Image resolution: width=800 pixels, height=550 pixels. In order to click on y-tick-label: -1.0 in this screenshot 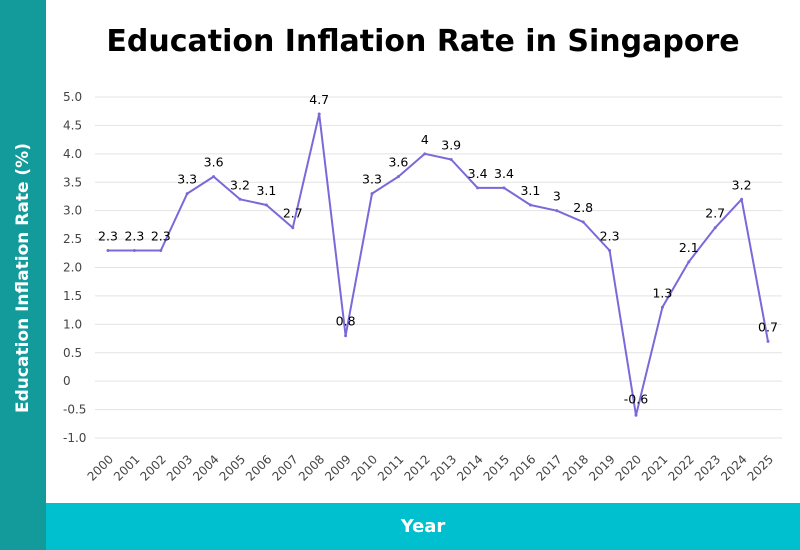, I will do `click(74, 438)`.